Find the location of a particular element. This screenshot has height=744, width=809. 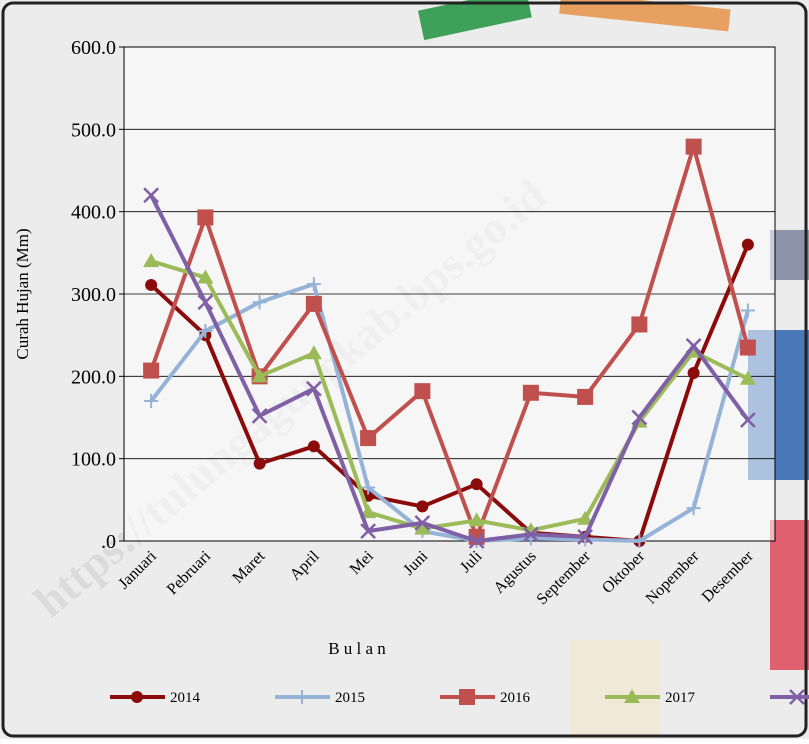

y-tick-label: 600.0 is located at coordinates (93, 48).